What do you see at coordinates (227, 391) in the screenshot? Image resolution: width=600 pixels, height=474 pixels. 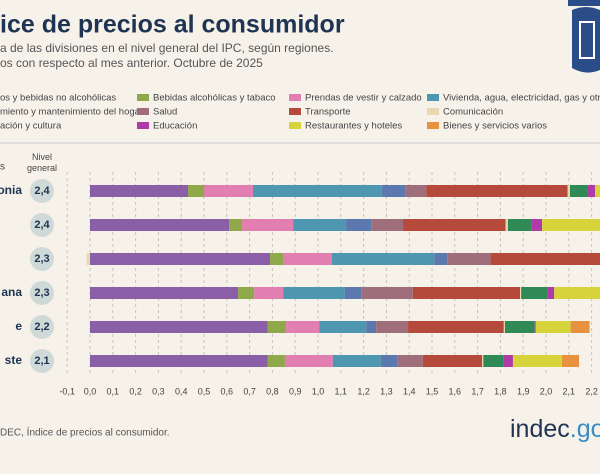 I see `x-tick-label: 0,6` at bounding box center [227, 391].